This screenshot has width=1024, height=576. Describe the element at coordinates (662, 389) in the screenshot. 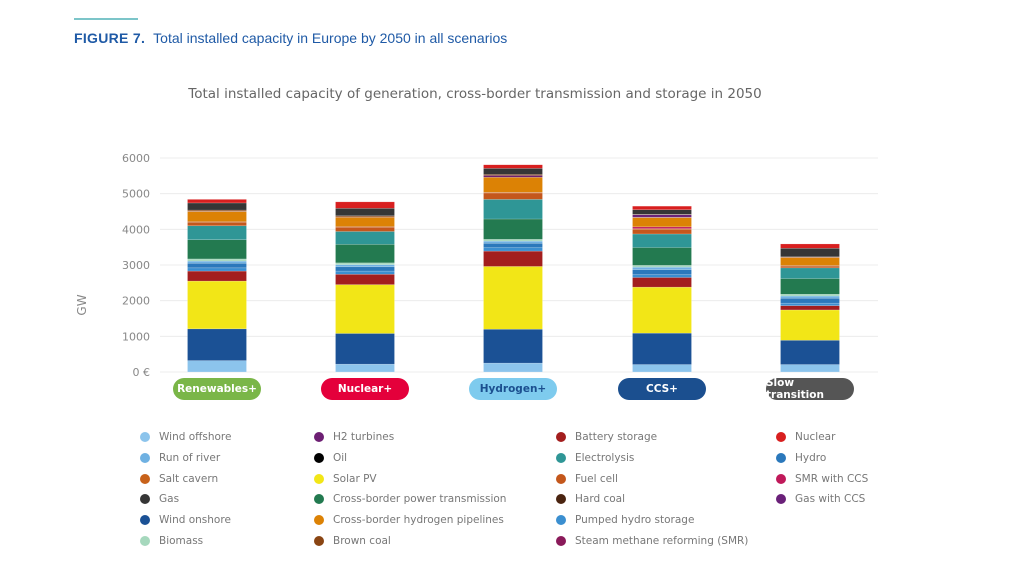

I see `scenario-label: CCS+` at that location.